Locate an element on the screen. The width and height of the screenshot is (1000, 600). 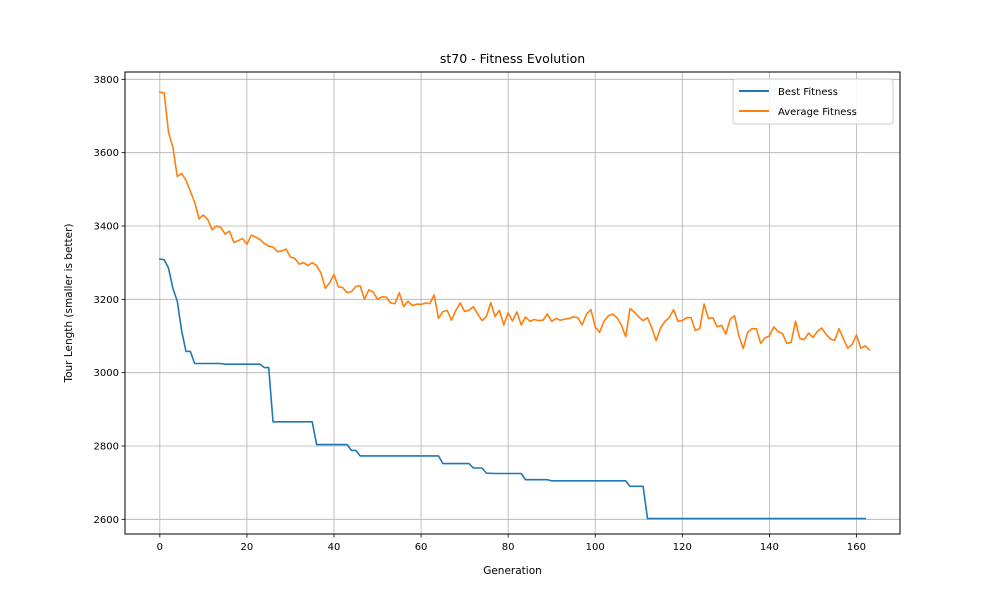
y-tick-label: 2800 is located at coordinates (106, 447).